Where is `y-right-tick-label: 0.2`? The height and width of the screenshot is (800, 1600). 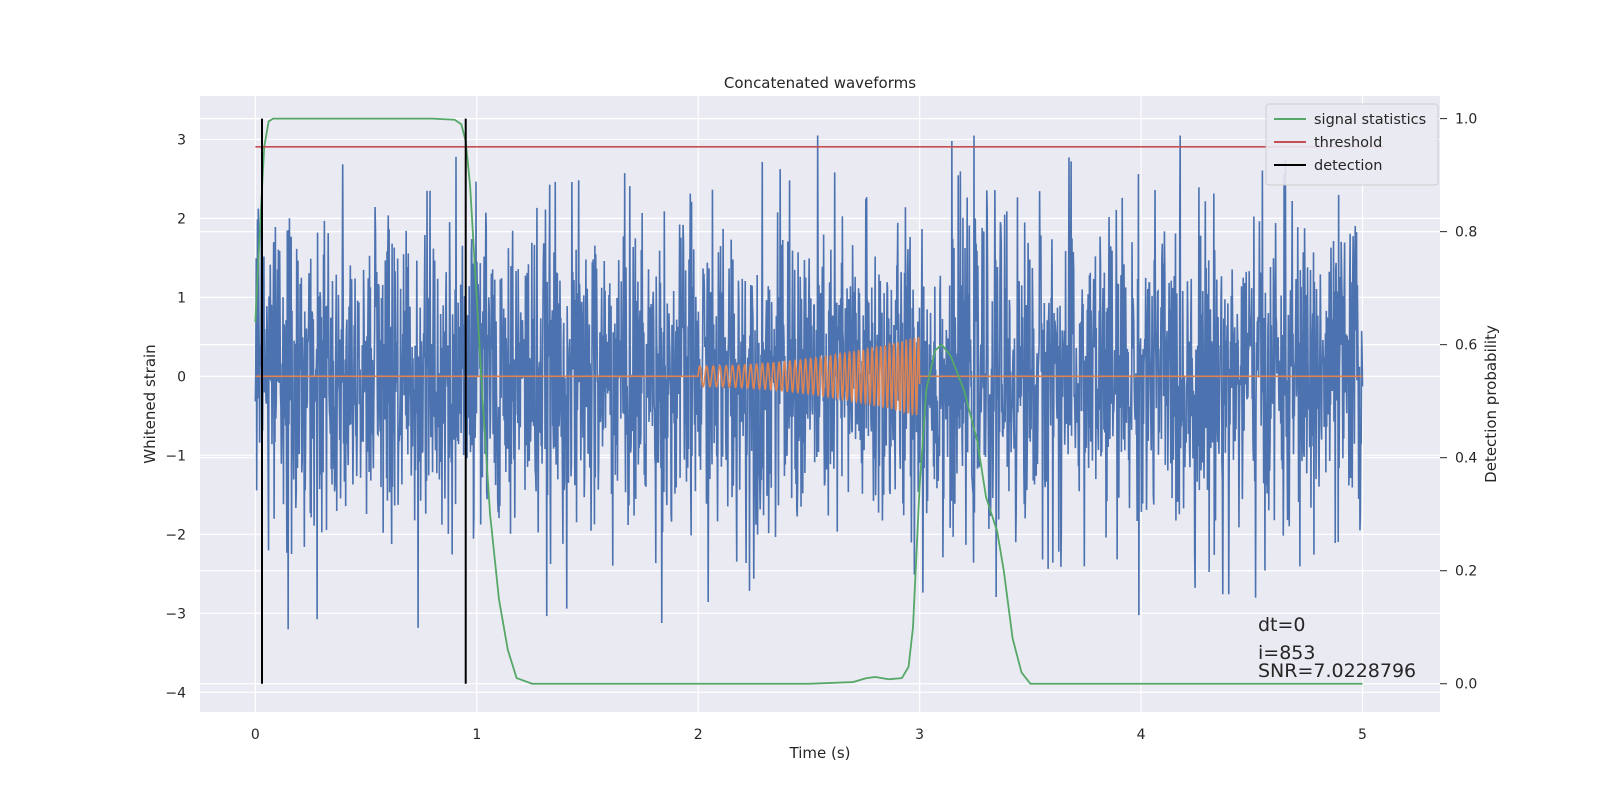 y-right-tick-label: 0.2 is located at coordinates (1466, 572).